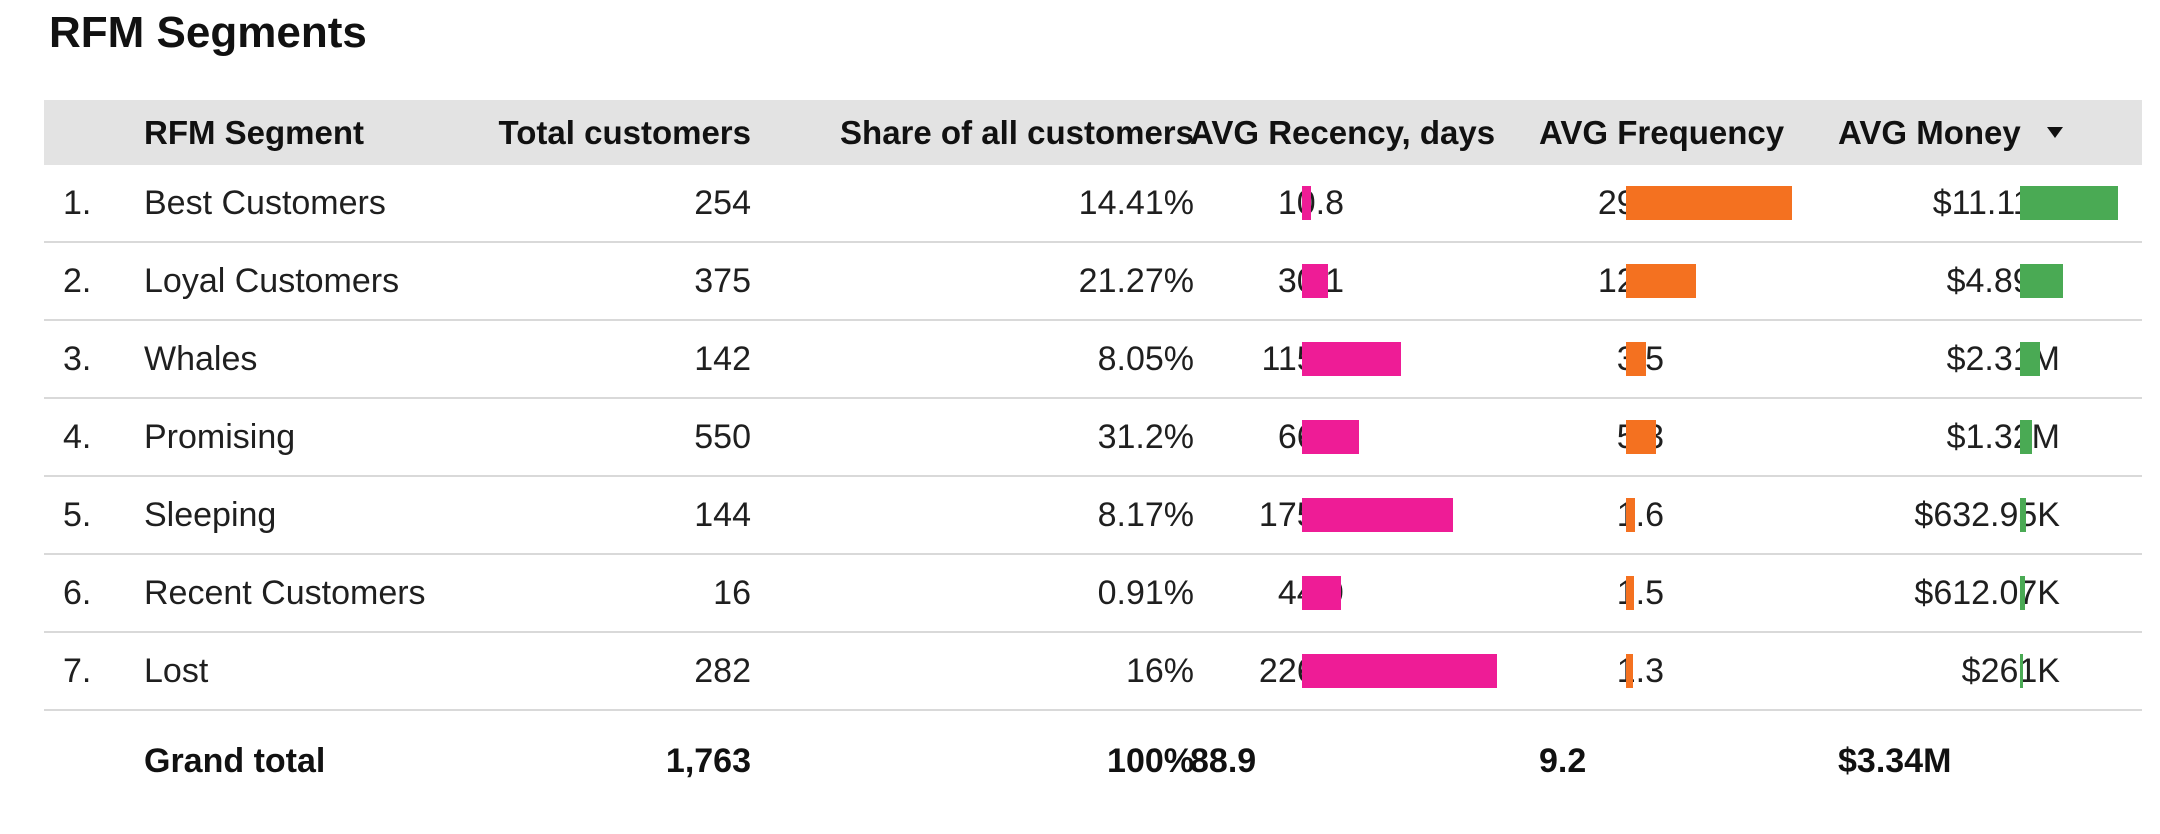 Image resolution: width=2160 pixels, height=834 pixels. Describe the element at coordinates (1929, 132) in the screenshot. I see `header-money-label: AVG Money` at that location.